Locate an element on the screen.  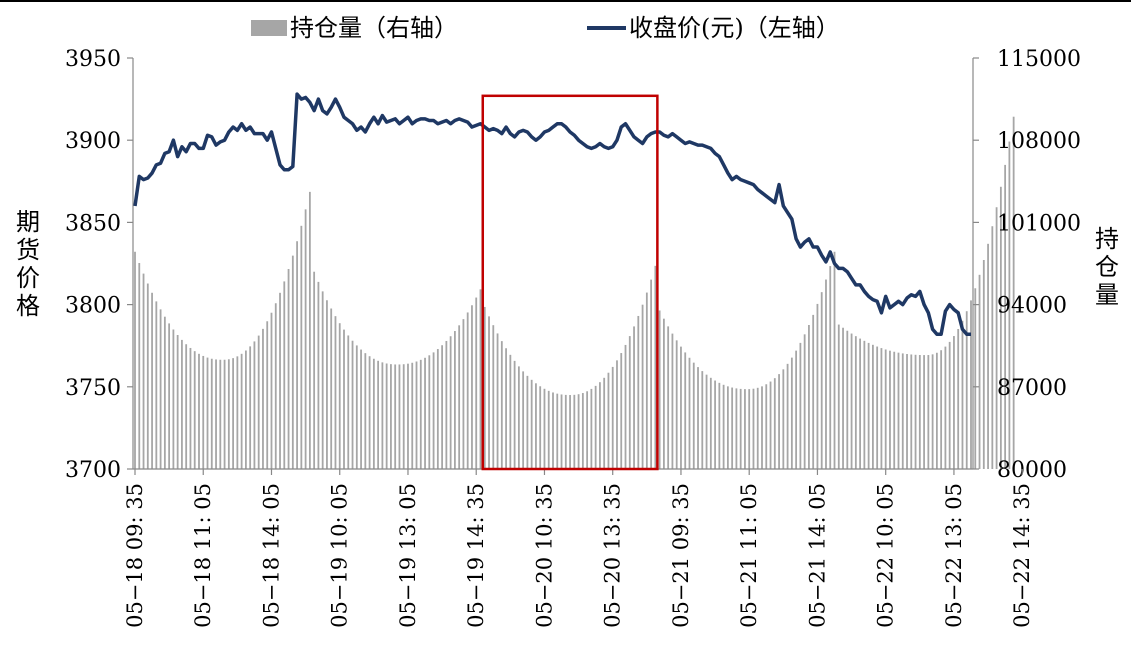
left-tick-label: 3800 is located at coordinates (93, 306).